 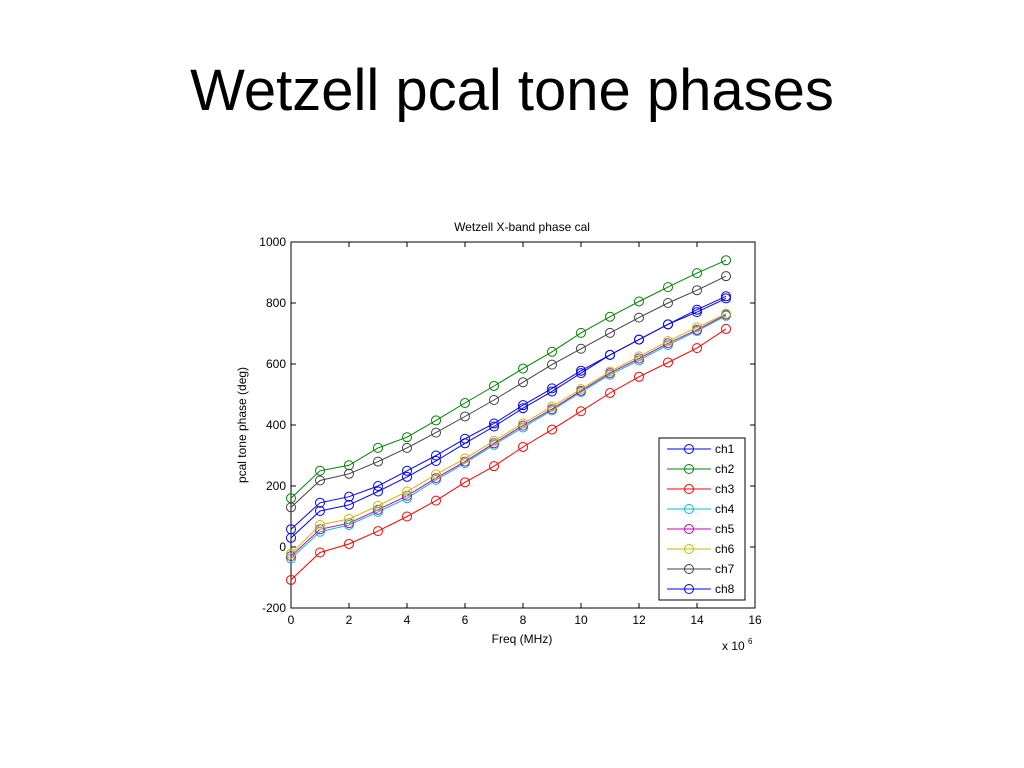 I want to click on y-tick-label: 200, so click(x=276, y=486).